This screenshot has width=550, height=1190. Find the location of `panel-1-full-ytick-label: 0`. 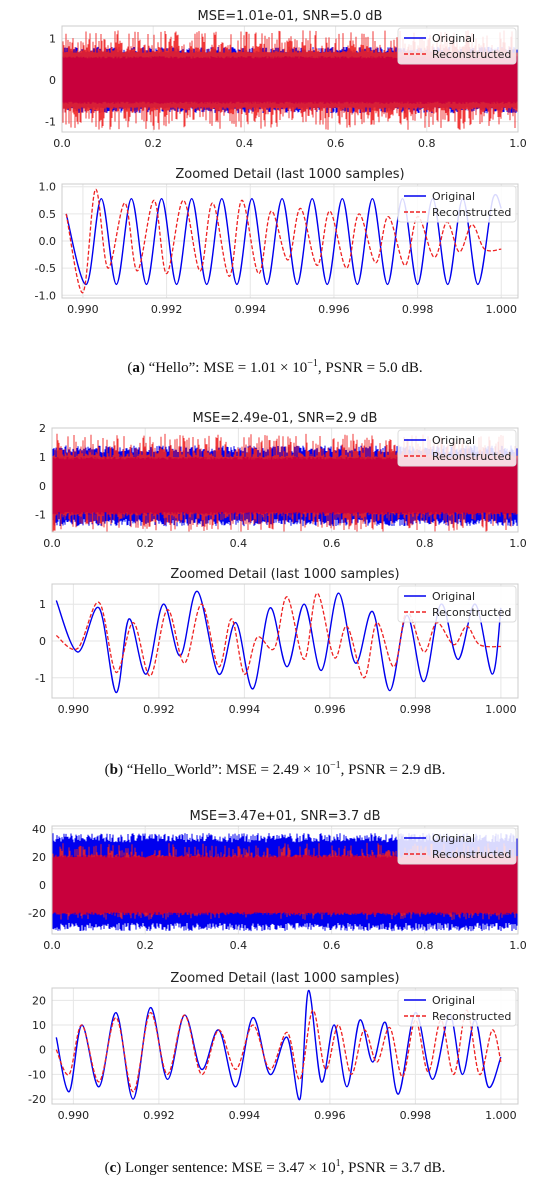

panel-1-full-ytick-label: 0 is located at coordinates (42, 486).